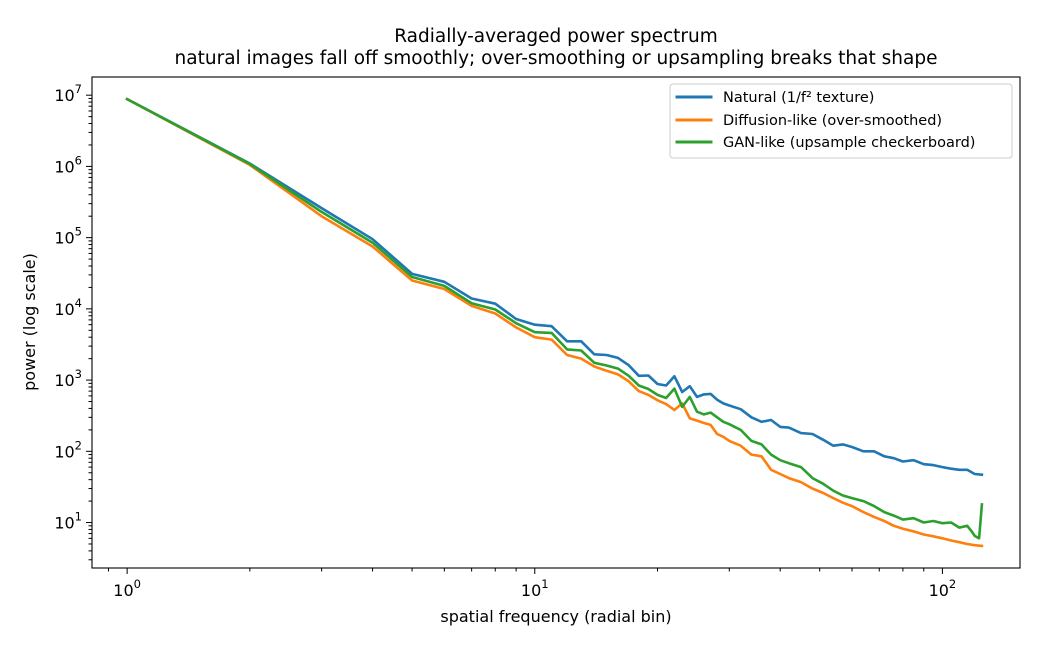  What do you see at coordinates (127, 588) in the screenshot?
I see `x-tick-label: 10⁰` at bounding box center [127, 588].